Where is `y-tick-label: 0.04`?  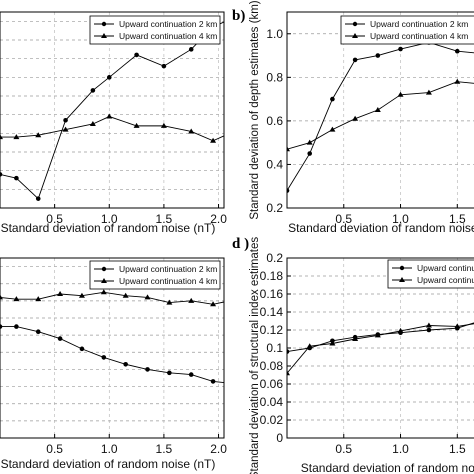
y-tick-label: 0.04 is located at coordinates (272, 402).